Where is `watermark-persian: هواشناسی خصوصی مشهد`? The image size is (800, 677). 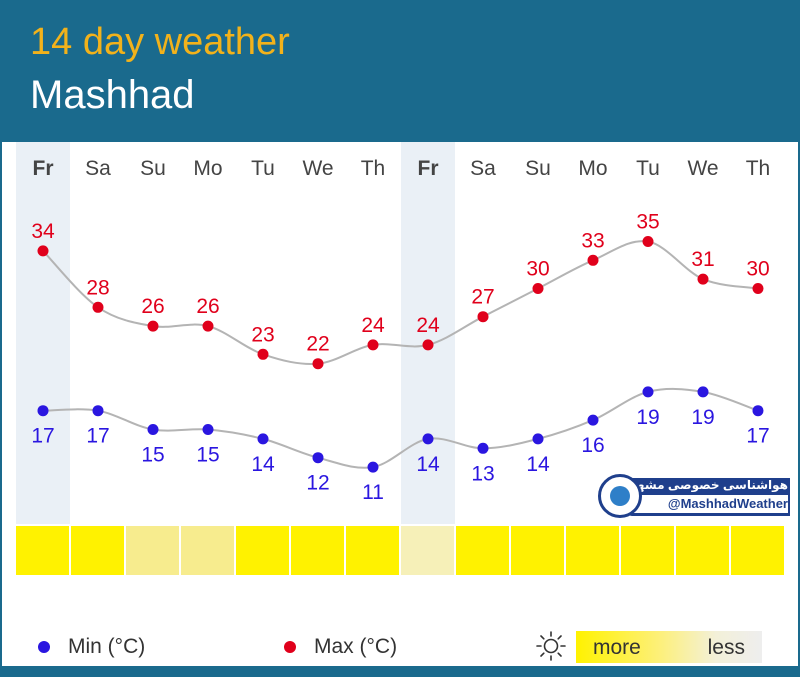 watermark-persian: هواشناسی خصوصی مشهد is located at coordinates (709, 485).